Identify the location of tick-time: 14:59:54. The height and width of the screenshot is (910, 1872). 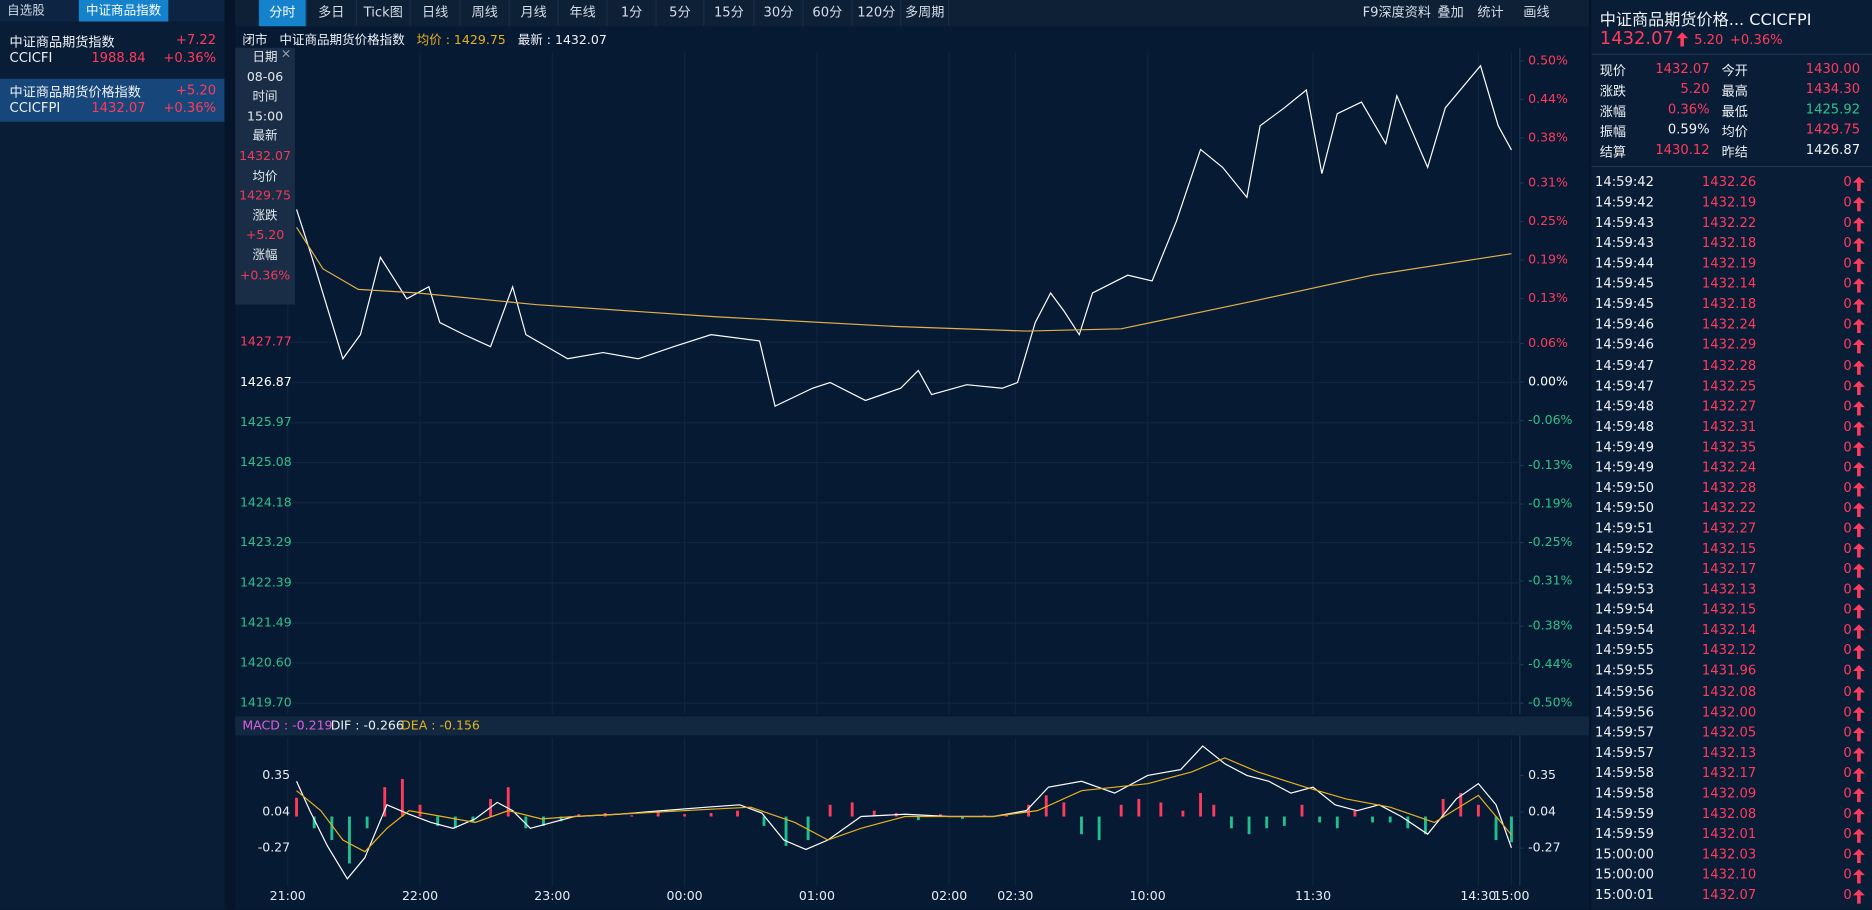
(1625, 610).